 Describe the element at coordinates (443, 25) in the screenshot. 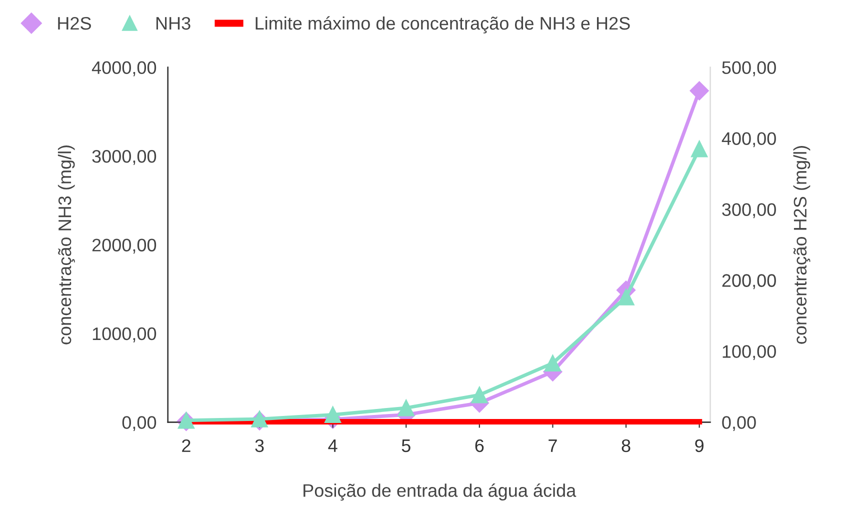

I see `legend-label: Limite máximo de concentração de NH3 e H2S` at that location.